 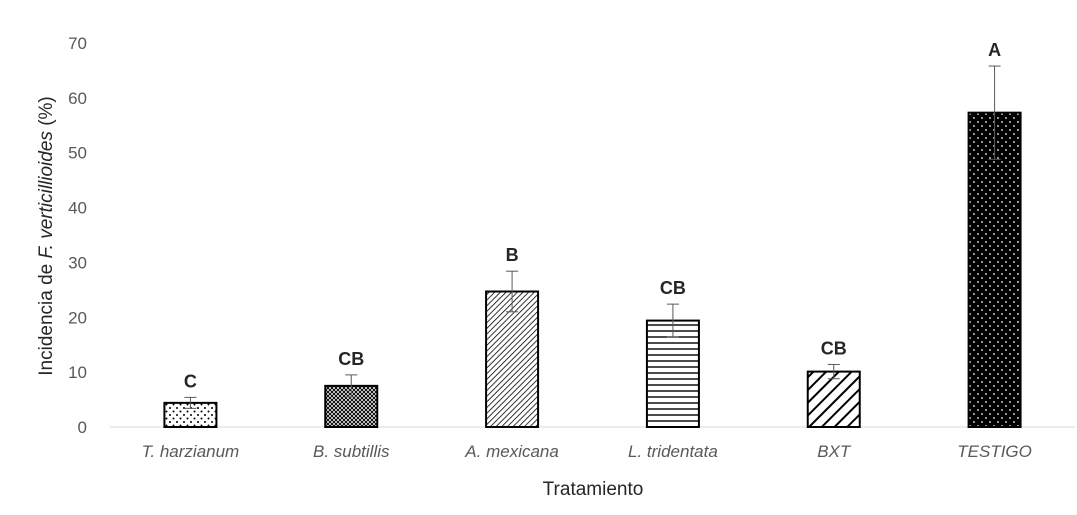 What do you see at coordinates (77, 317) in the screenshot?
I see `y-tick-label: 20` at bounding box center [77, 317].